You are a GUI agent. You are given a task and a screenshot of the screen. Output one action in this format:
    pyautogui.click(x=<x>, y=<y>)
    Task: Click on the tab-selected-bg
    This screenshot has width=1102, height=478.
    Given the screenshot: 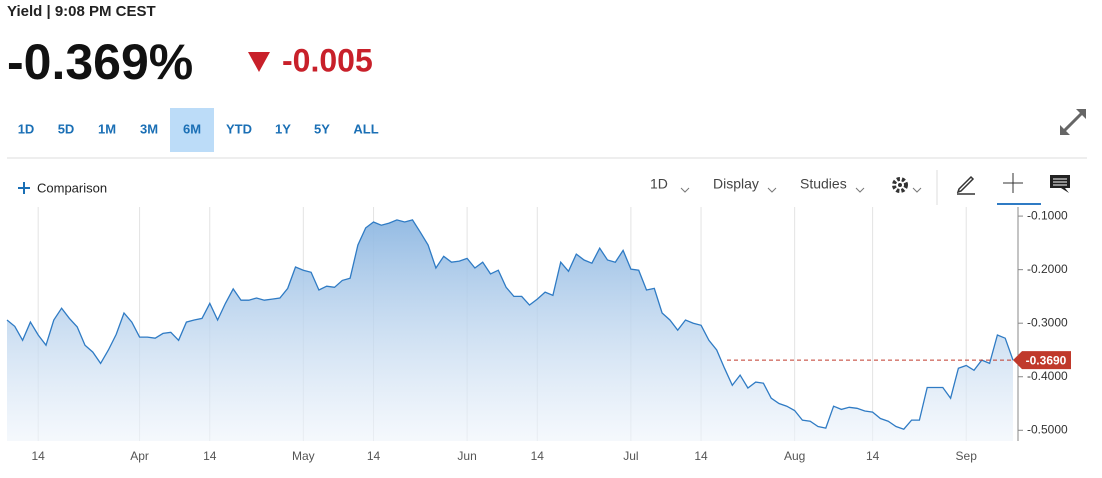 What is the action you would take?
    pyautogui.click(x=192, y=130)
    